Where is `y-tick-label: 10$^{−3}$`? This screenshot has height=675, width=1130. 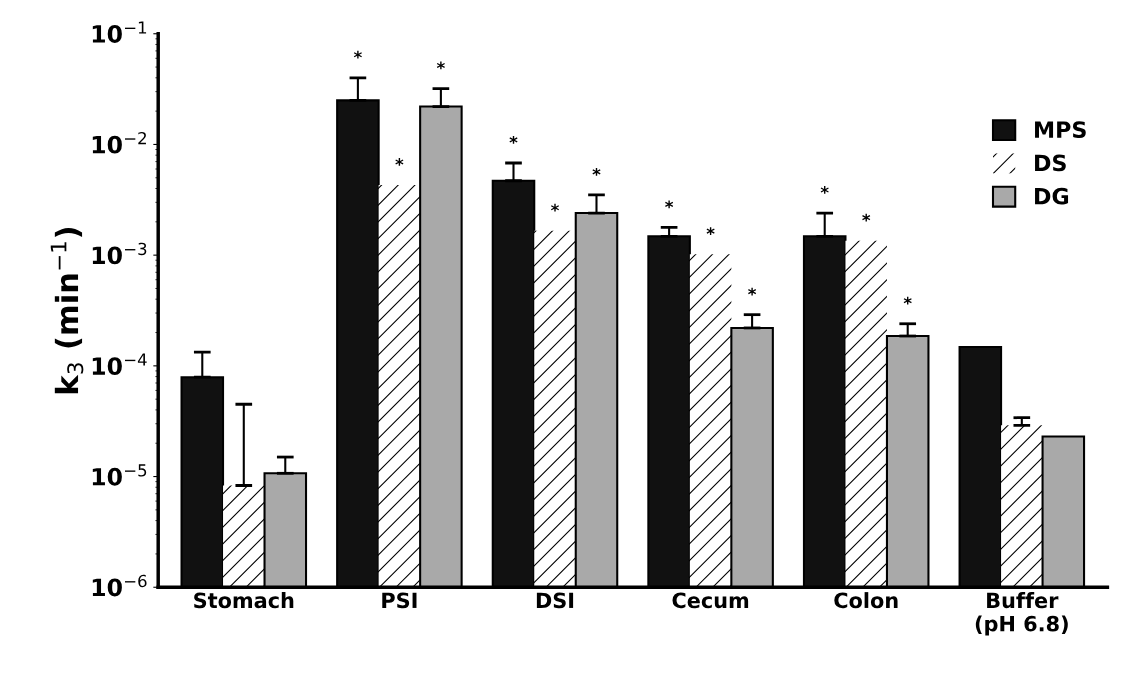 y-tick-label: 10$^{−3}$ is located at coordinates (119, 253).